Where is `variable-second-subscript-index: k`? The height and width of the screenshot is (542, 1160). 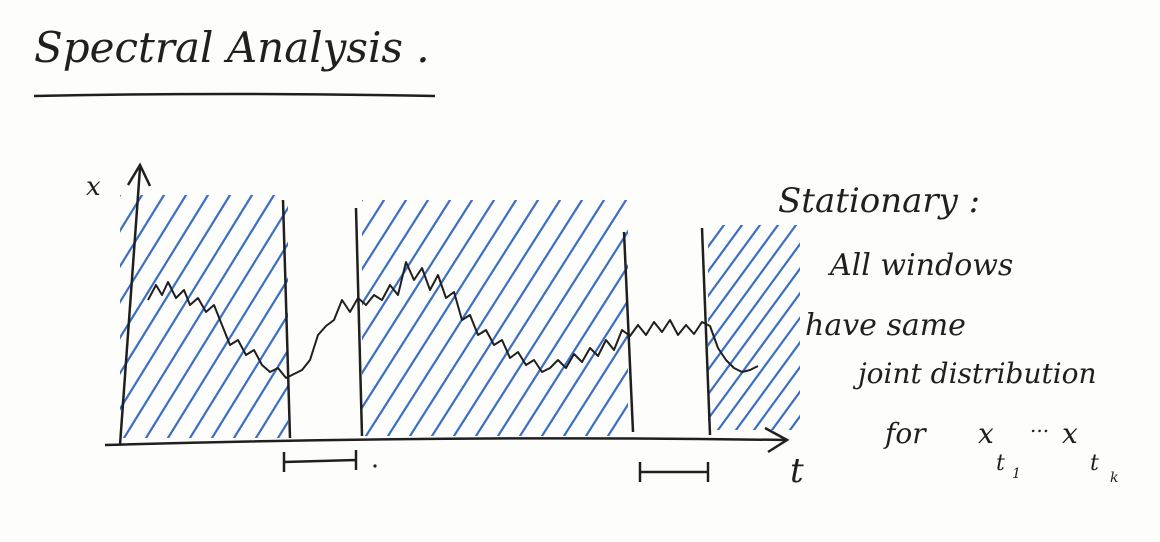
variable-second-subscript-index: k is located at coordinates (1114, 478).